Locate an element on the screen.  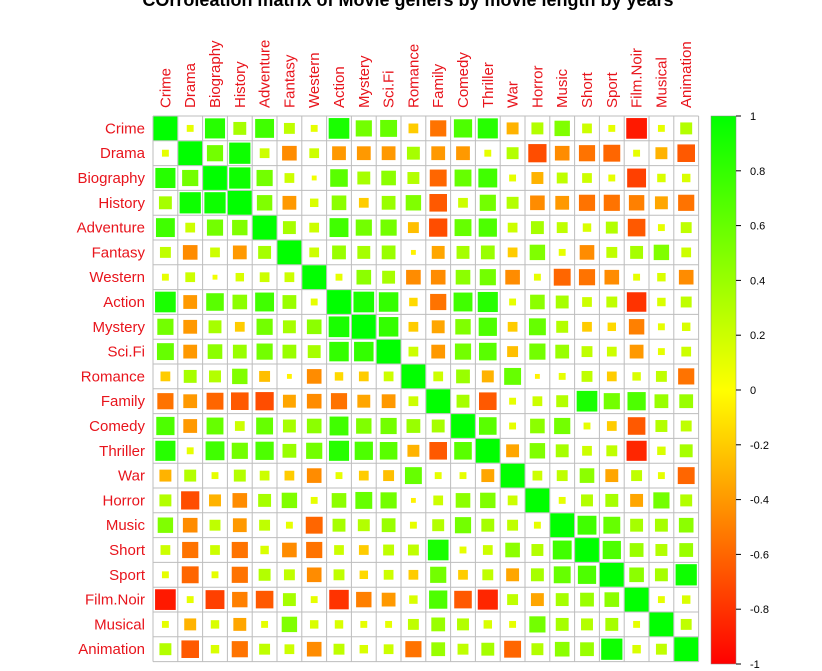
cell-action-biography is located at coordinates (215, 302).